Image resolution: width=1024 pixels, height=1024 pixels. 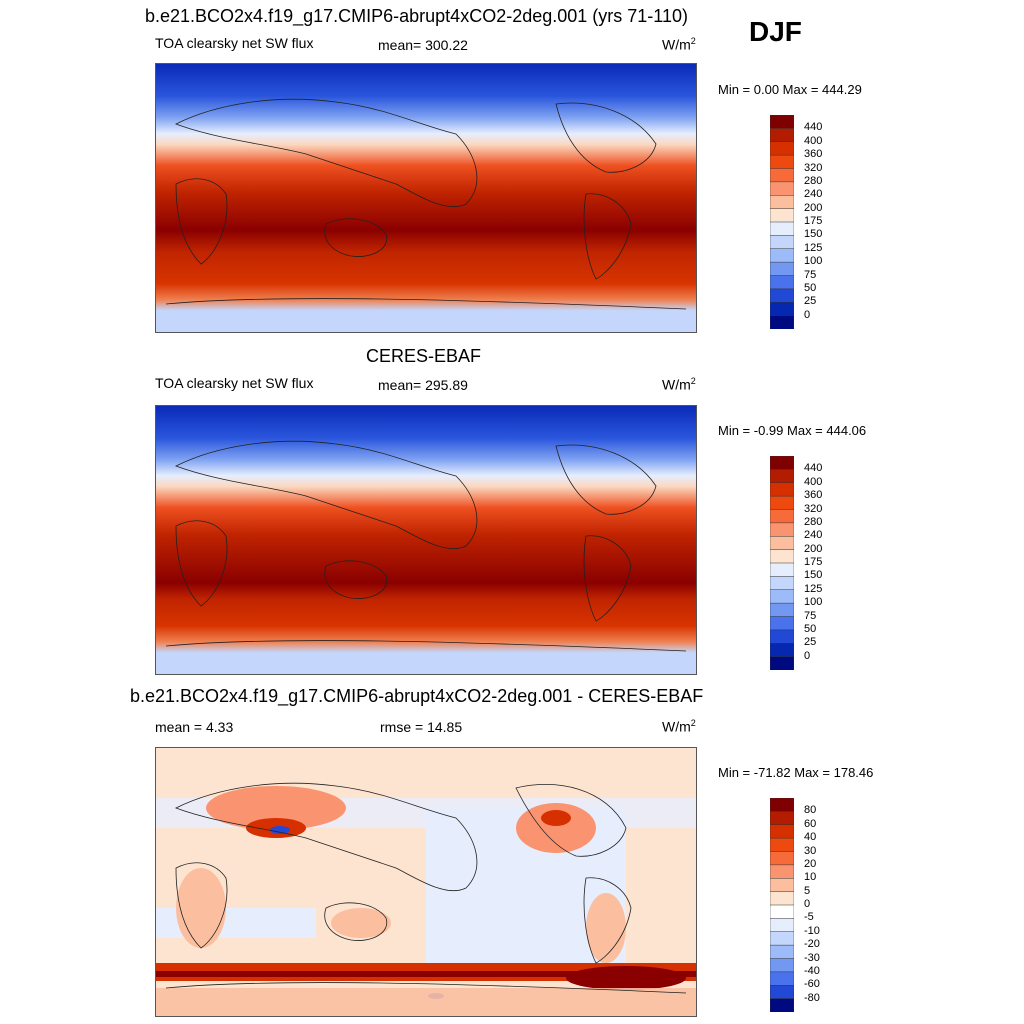 What do you see at coordinates (693, 41) in the screenshot?
I see `panel1-units-sup: 2` at bounding box center [693, 41].